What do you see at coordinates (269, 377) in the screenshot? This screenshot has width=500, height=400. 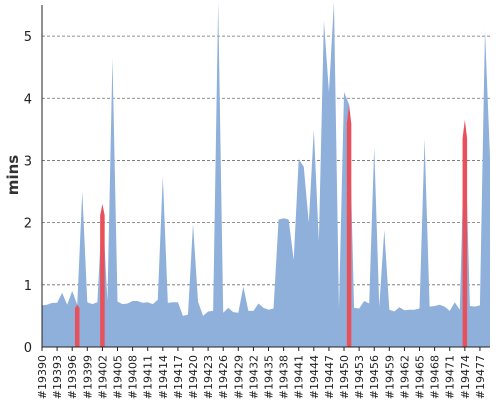 I see `x-tick-label: #19435` at bounding box center [269, 377].